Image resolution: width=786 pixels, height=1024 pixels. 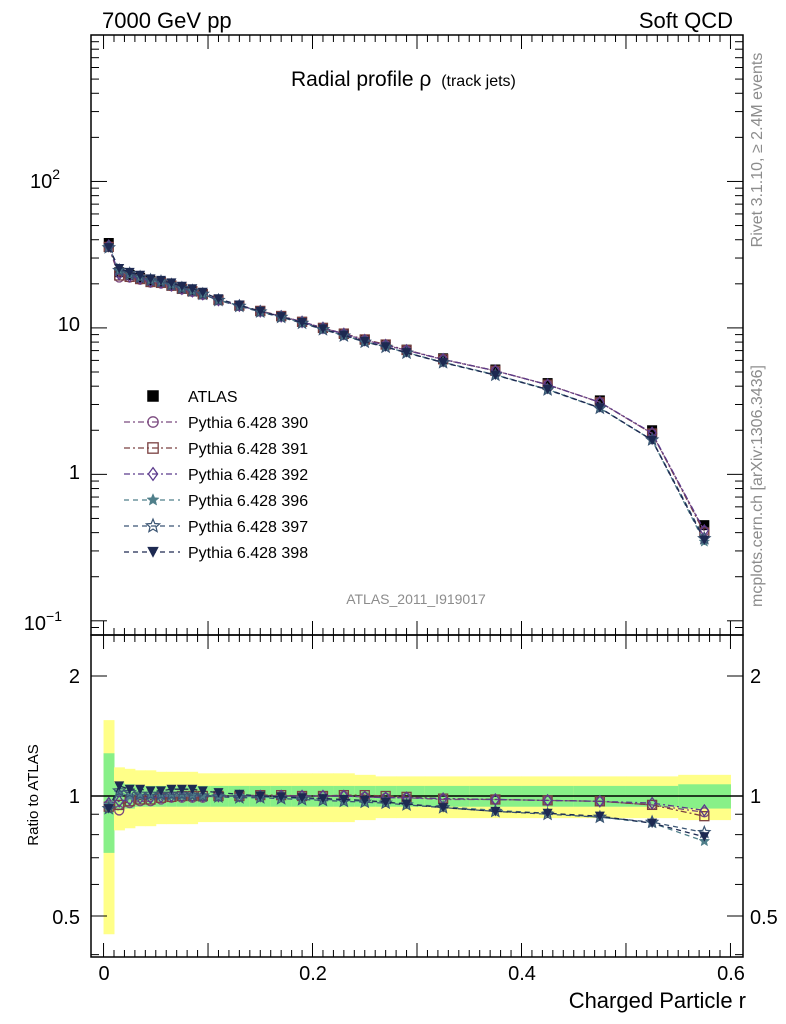 What do you see at coordinates (213, 397) in the screenshot?
I see `legend-label-atlas: ATLAS` at bounding box center [213, 397].